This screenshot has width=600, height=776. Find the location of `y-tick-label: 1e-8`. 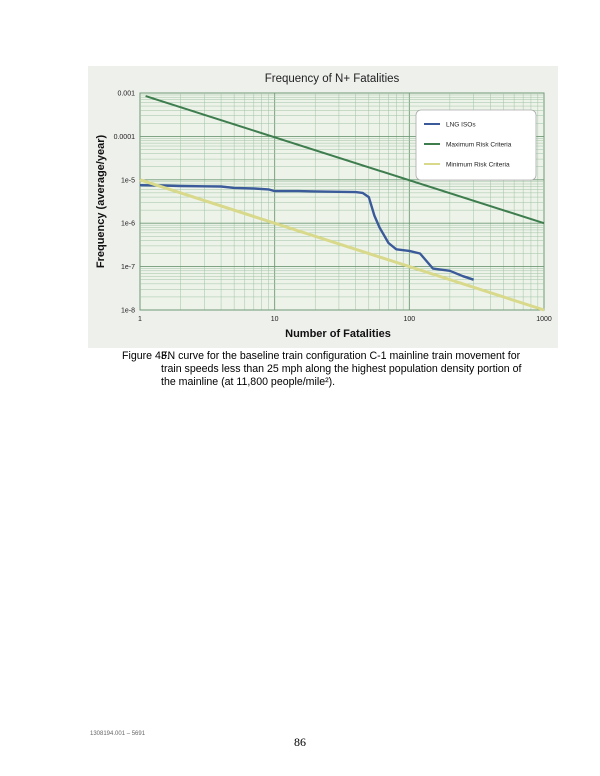

y-tick-label: 1e-8 is located at coordinates (128, 311).